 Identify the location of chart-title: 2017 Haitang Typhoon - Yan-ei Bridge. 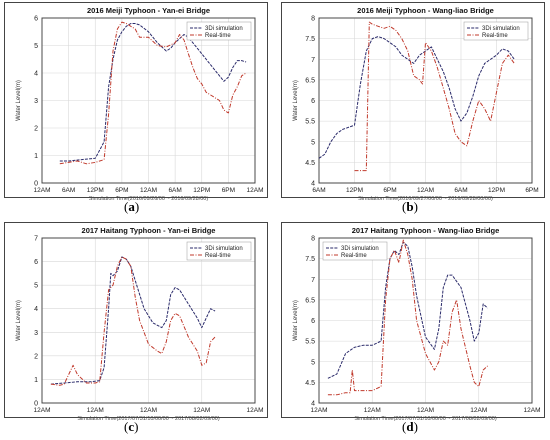
(149, 230).